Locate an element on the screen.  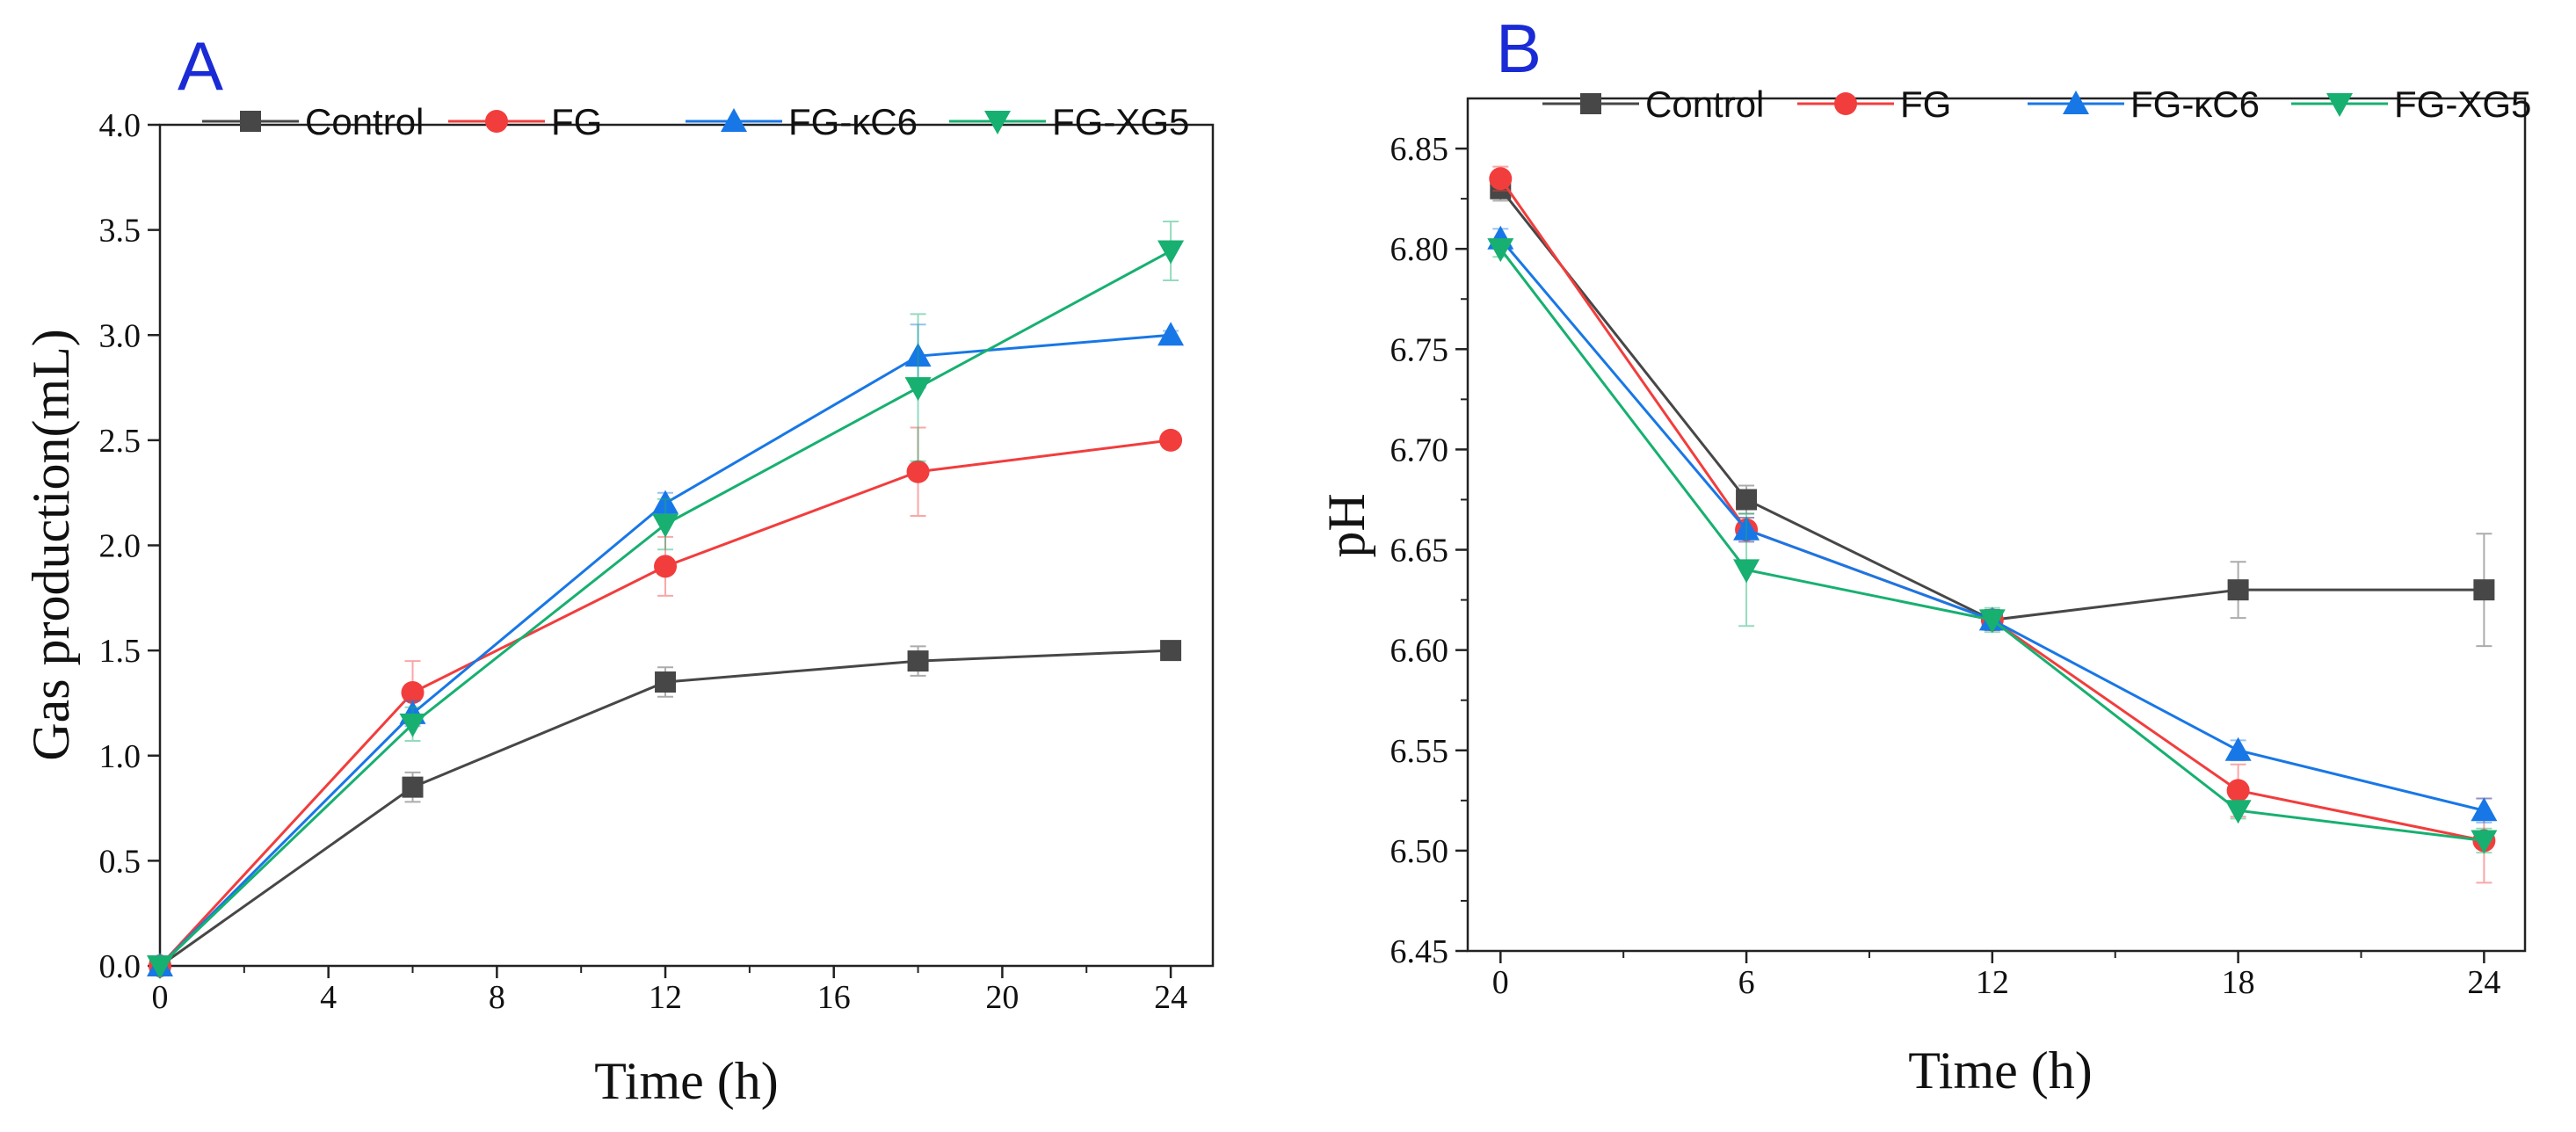
panel-b-letter: B is located at coordinates (1519, 49).